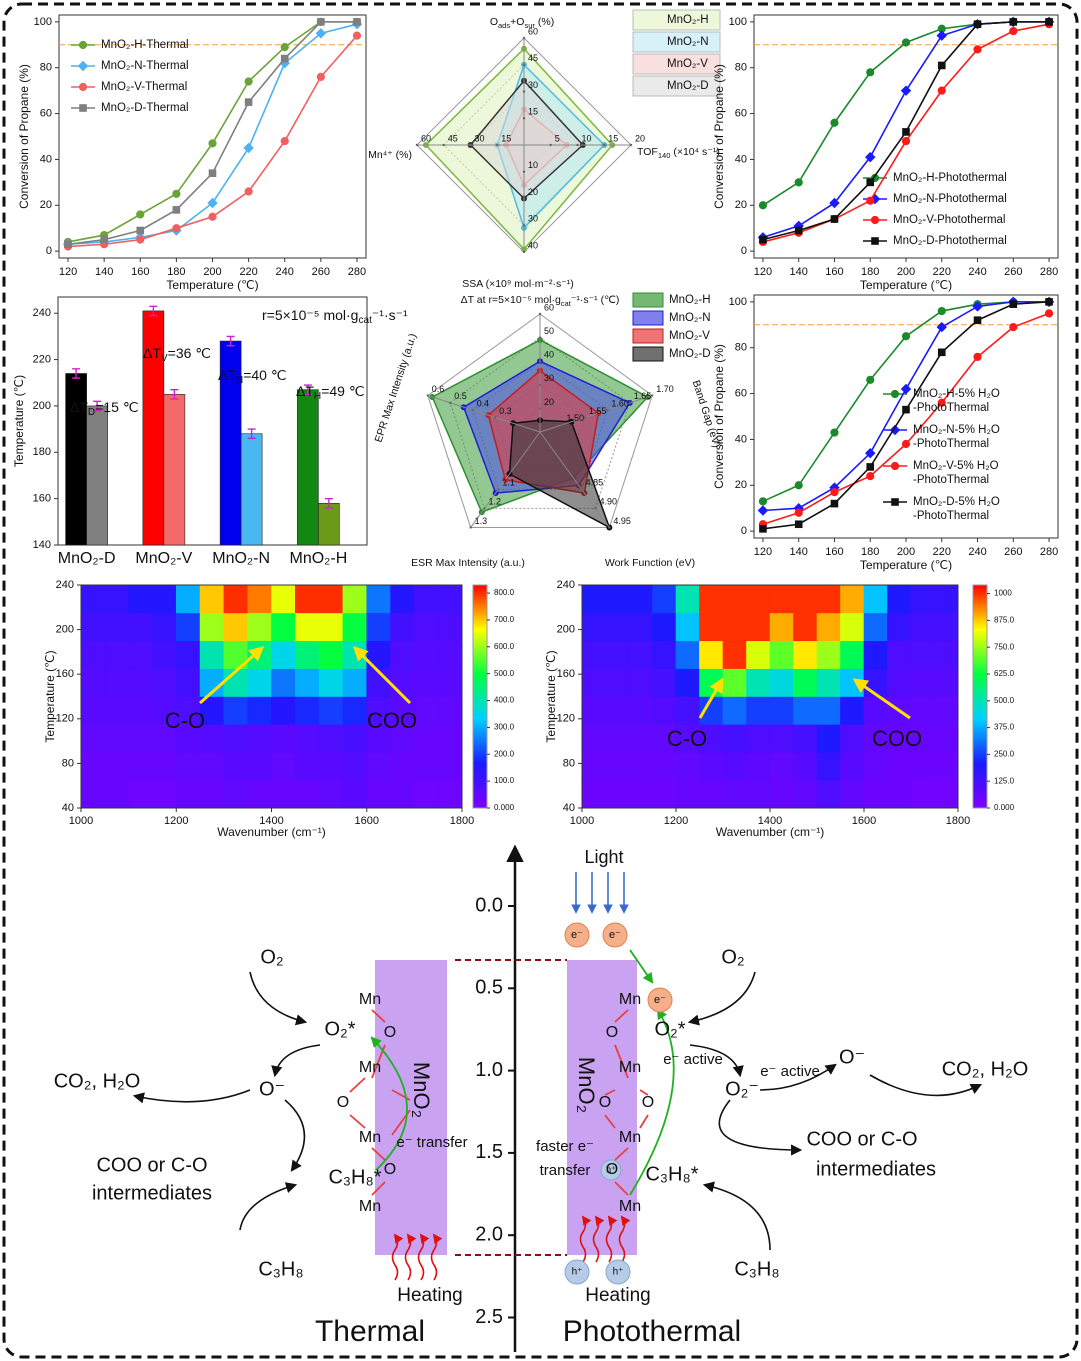 This screenshot has height=1361, width=1081. Describe the element at coordinates (540, 420) in the screenshot. I see `radar-ring` at that location.